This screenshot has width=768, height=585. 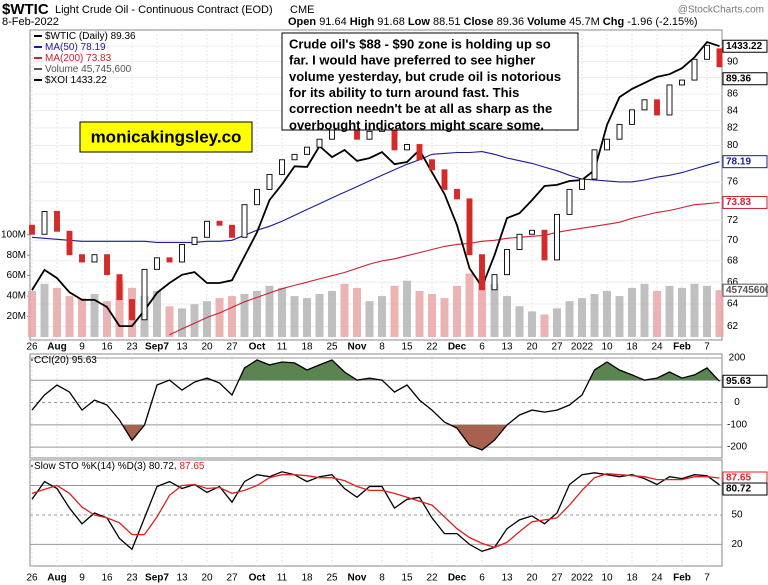 I want to click on x-tick-label: 13, so click(x=507, y=578).